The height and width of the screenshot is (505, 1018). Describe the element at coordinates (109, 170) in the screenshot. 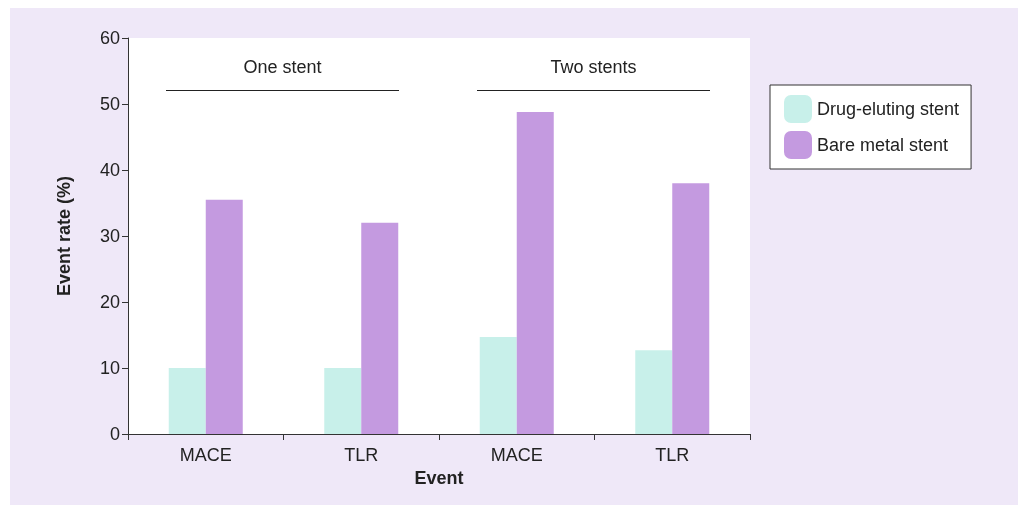

I see `y-tick-label: 40` at that location.